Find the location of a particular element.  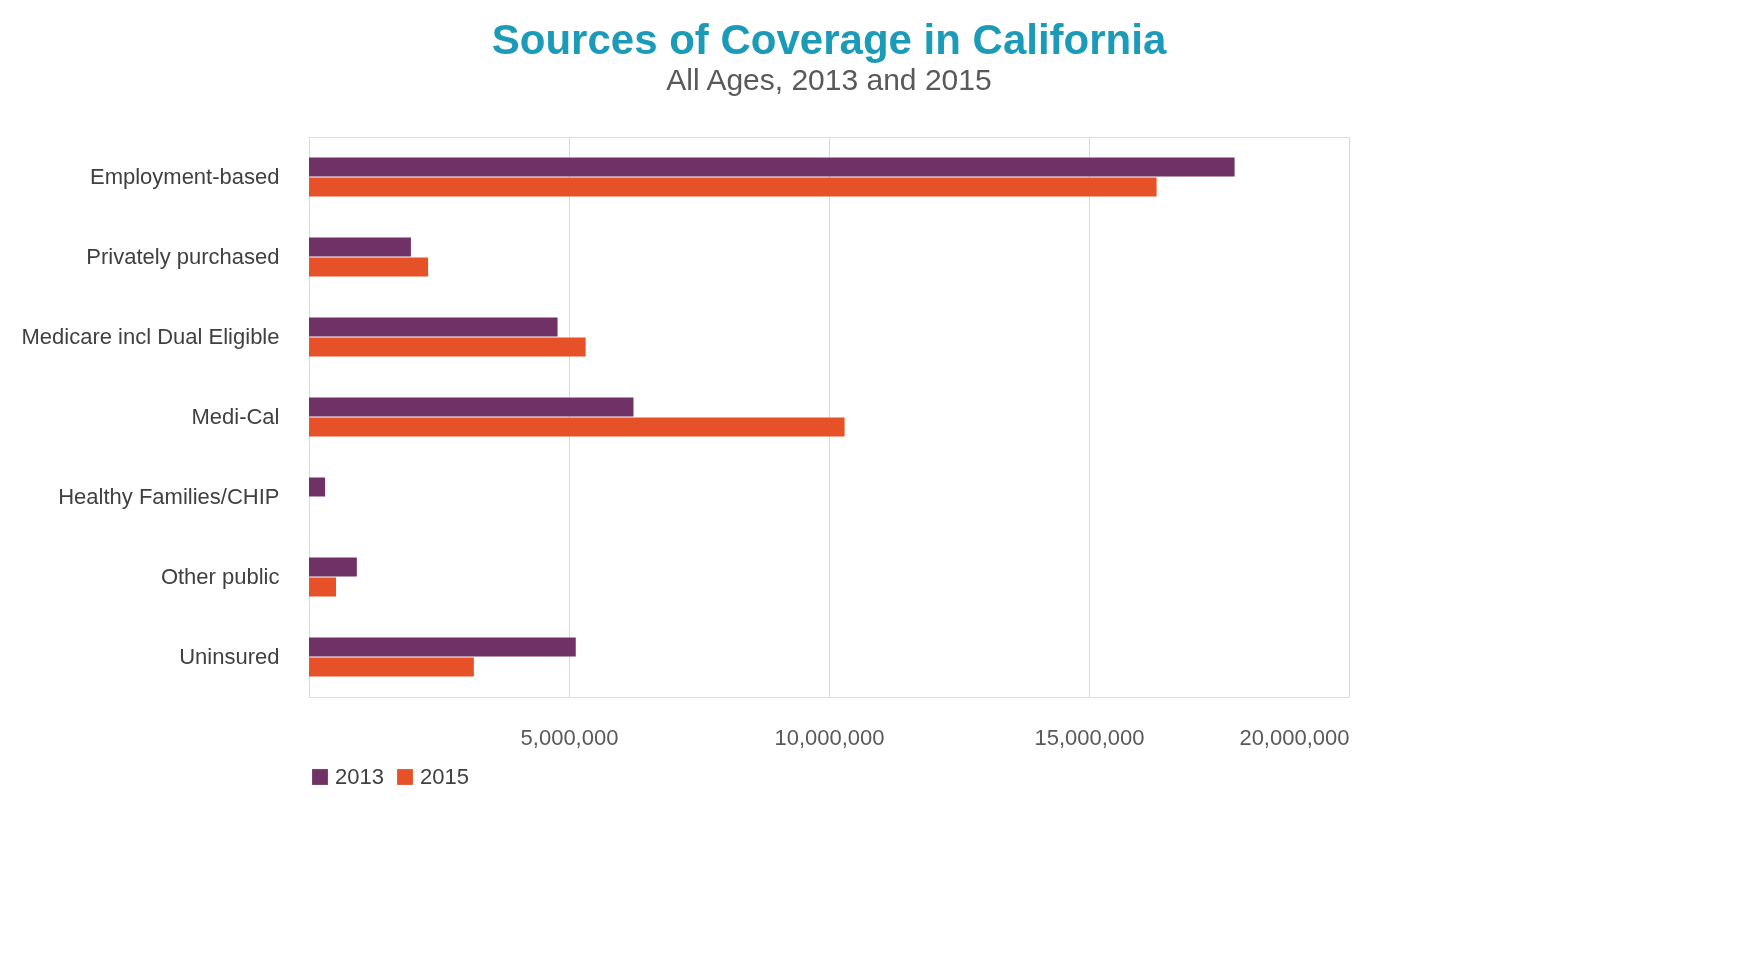

legend-label: 2015 is located at coordinates (444, 776).